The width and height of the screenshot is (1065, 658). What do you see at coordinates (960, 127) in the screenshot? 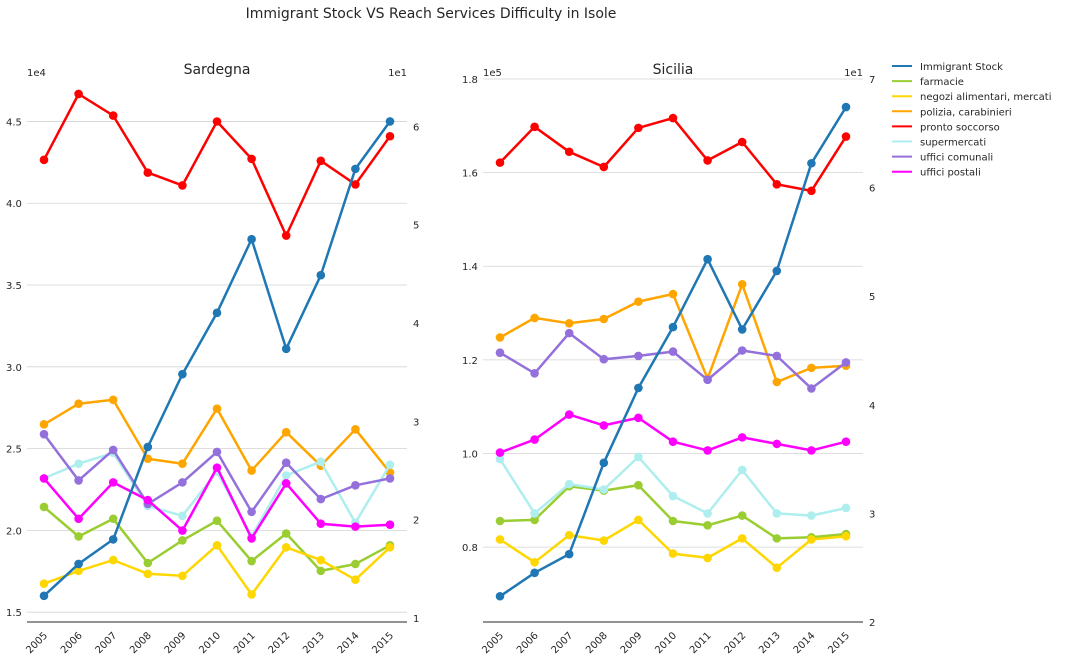
I see `legend-label: pronto soccorso` at bounding box center [960, 127].